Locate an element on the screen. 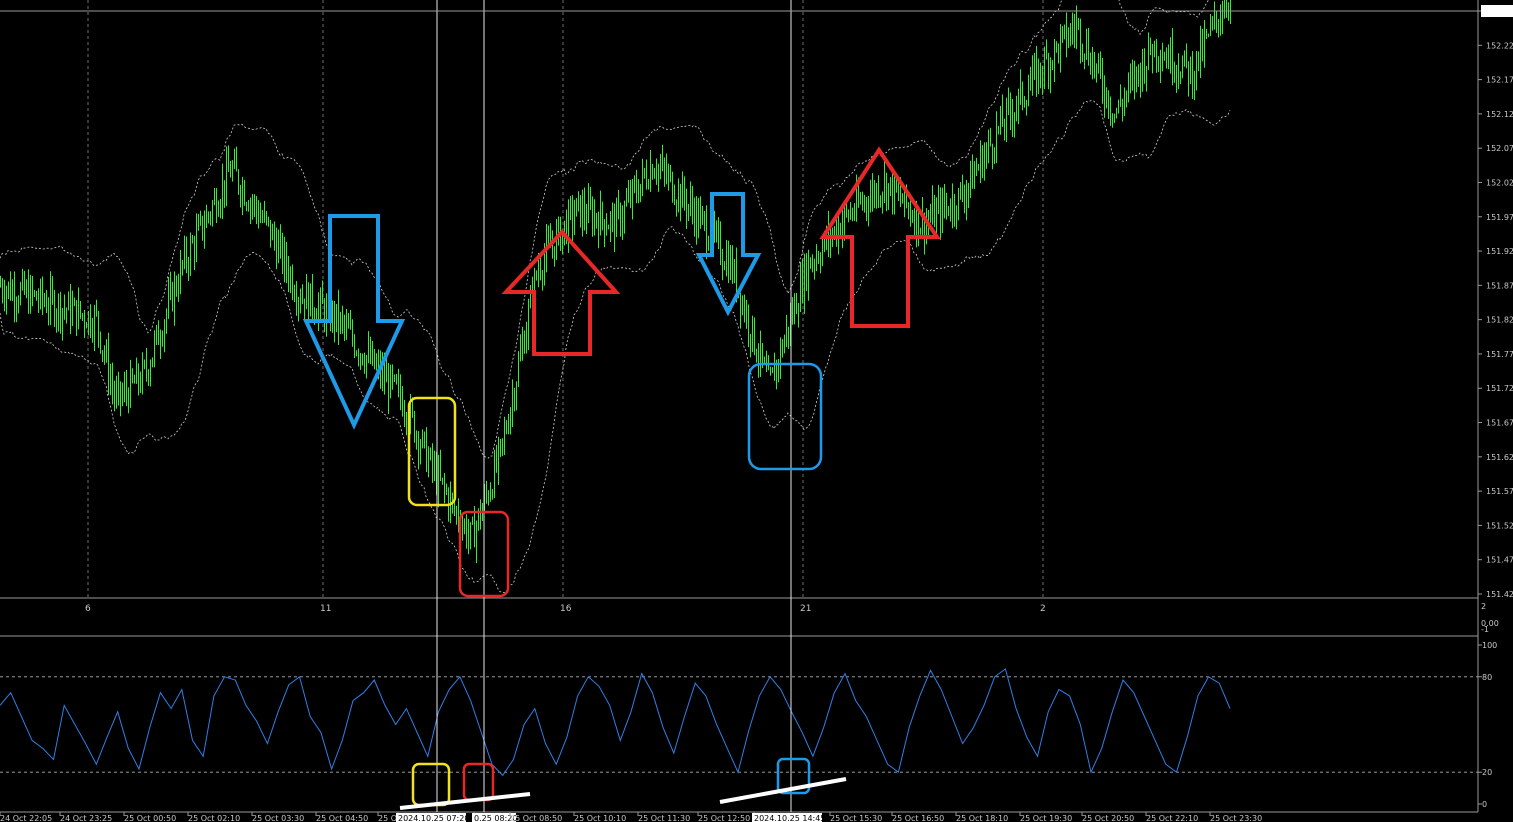  time-label: 25 Oct 10:10 is located at coordinates (600, 818).